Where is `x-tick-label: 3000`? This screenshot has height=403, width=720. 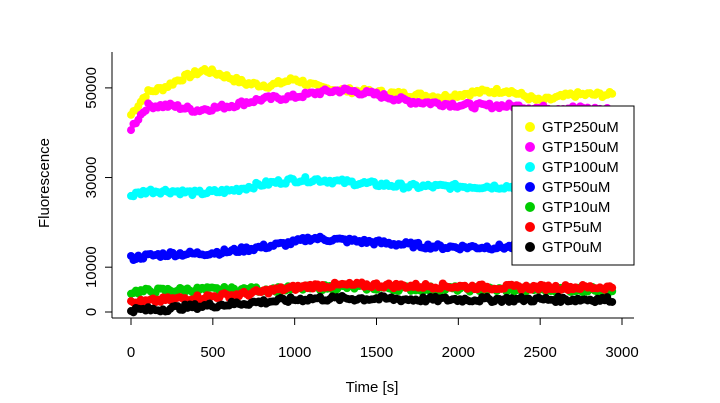 x-tick-label: 3000 is located at coordinates (621, 352).